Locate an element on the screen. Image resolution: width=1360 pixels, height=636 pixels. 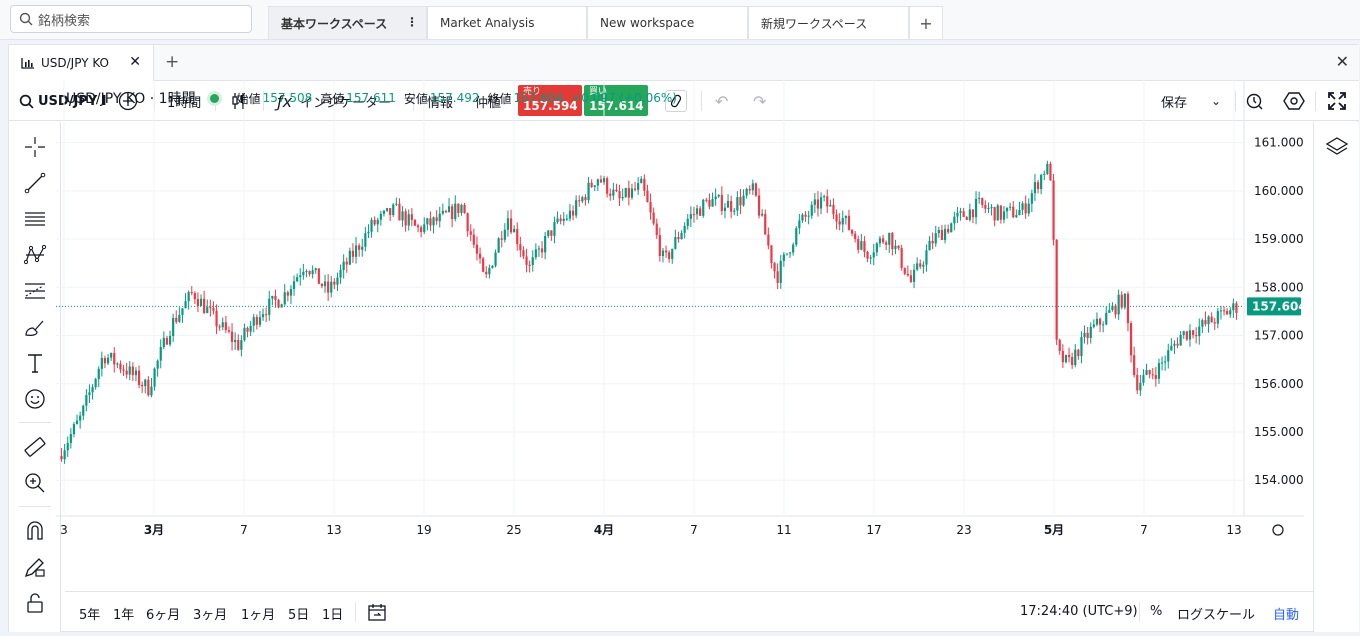
link-icon is located at coordinates (676, 101).